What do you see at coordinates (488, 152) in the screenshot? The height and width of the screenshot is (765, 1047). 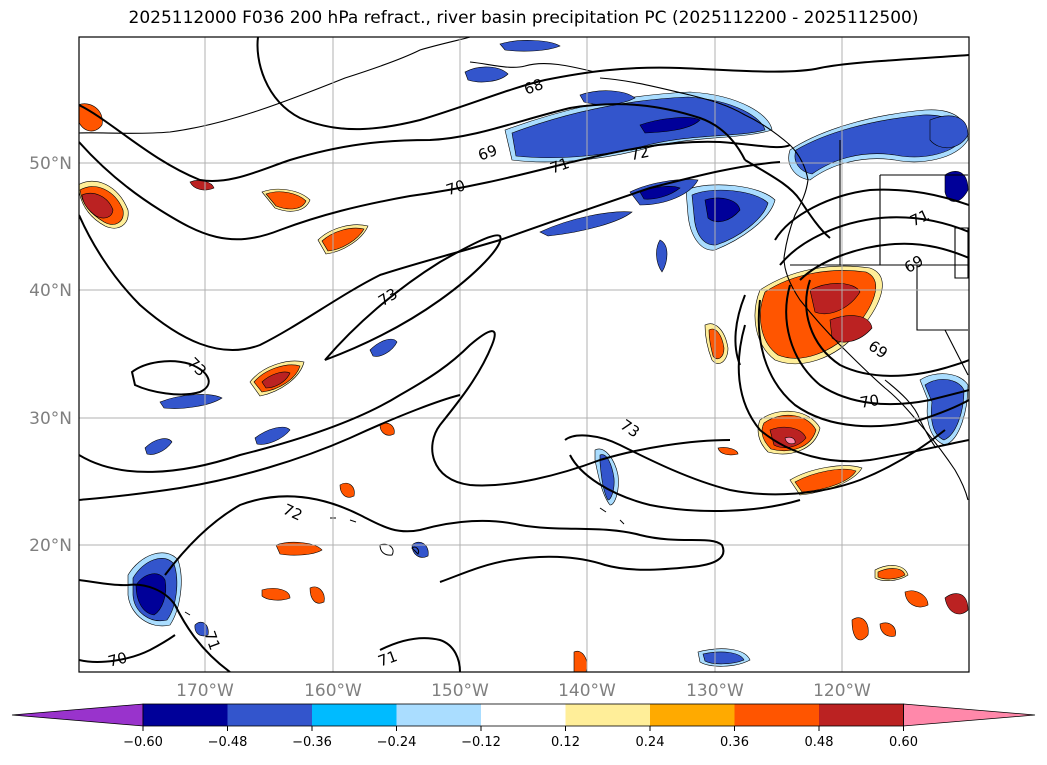 I see `contour-label: 69` at bounding box center [488, 152].